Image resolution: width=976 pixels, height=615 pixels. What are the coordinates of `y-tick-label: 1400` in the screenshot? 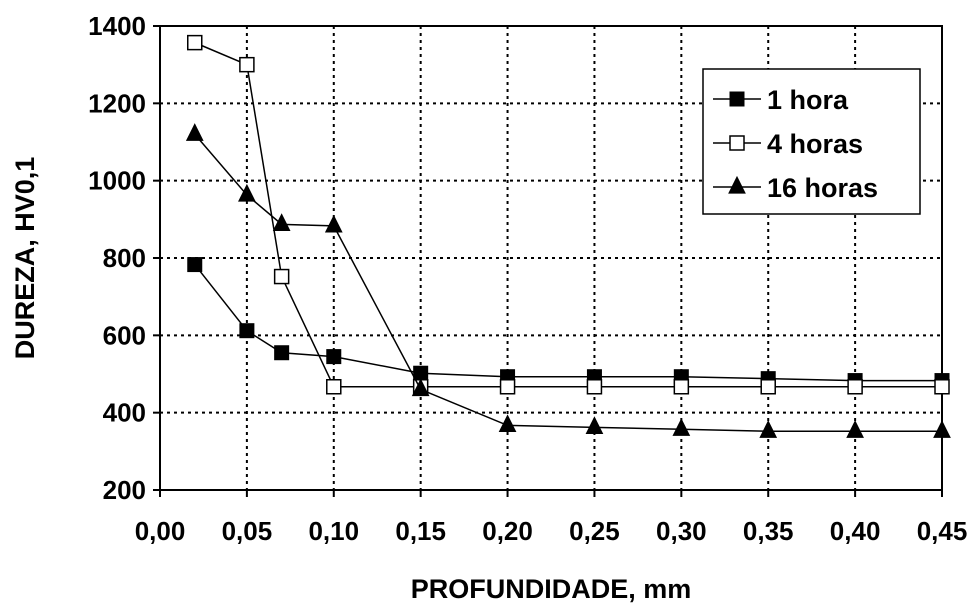 It's located at (117, 26).